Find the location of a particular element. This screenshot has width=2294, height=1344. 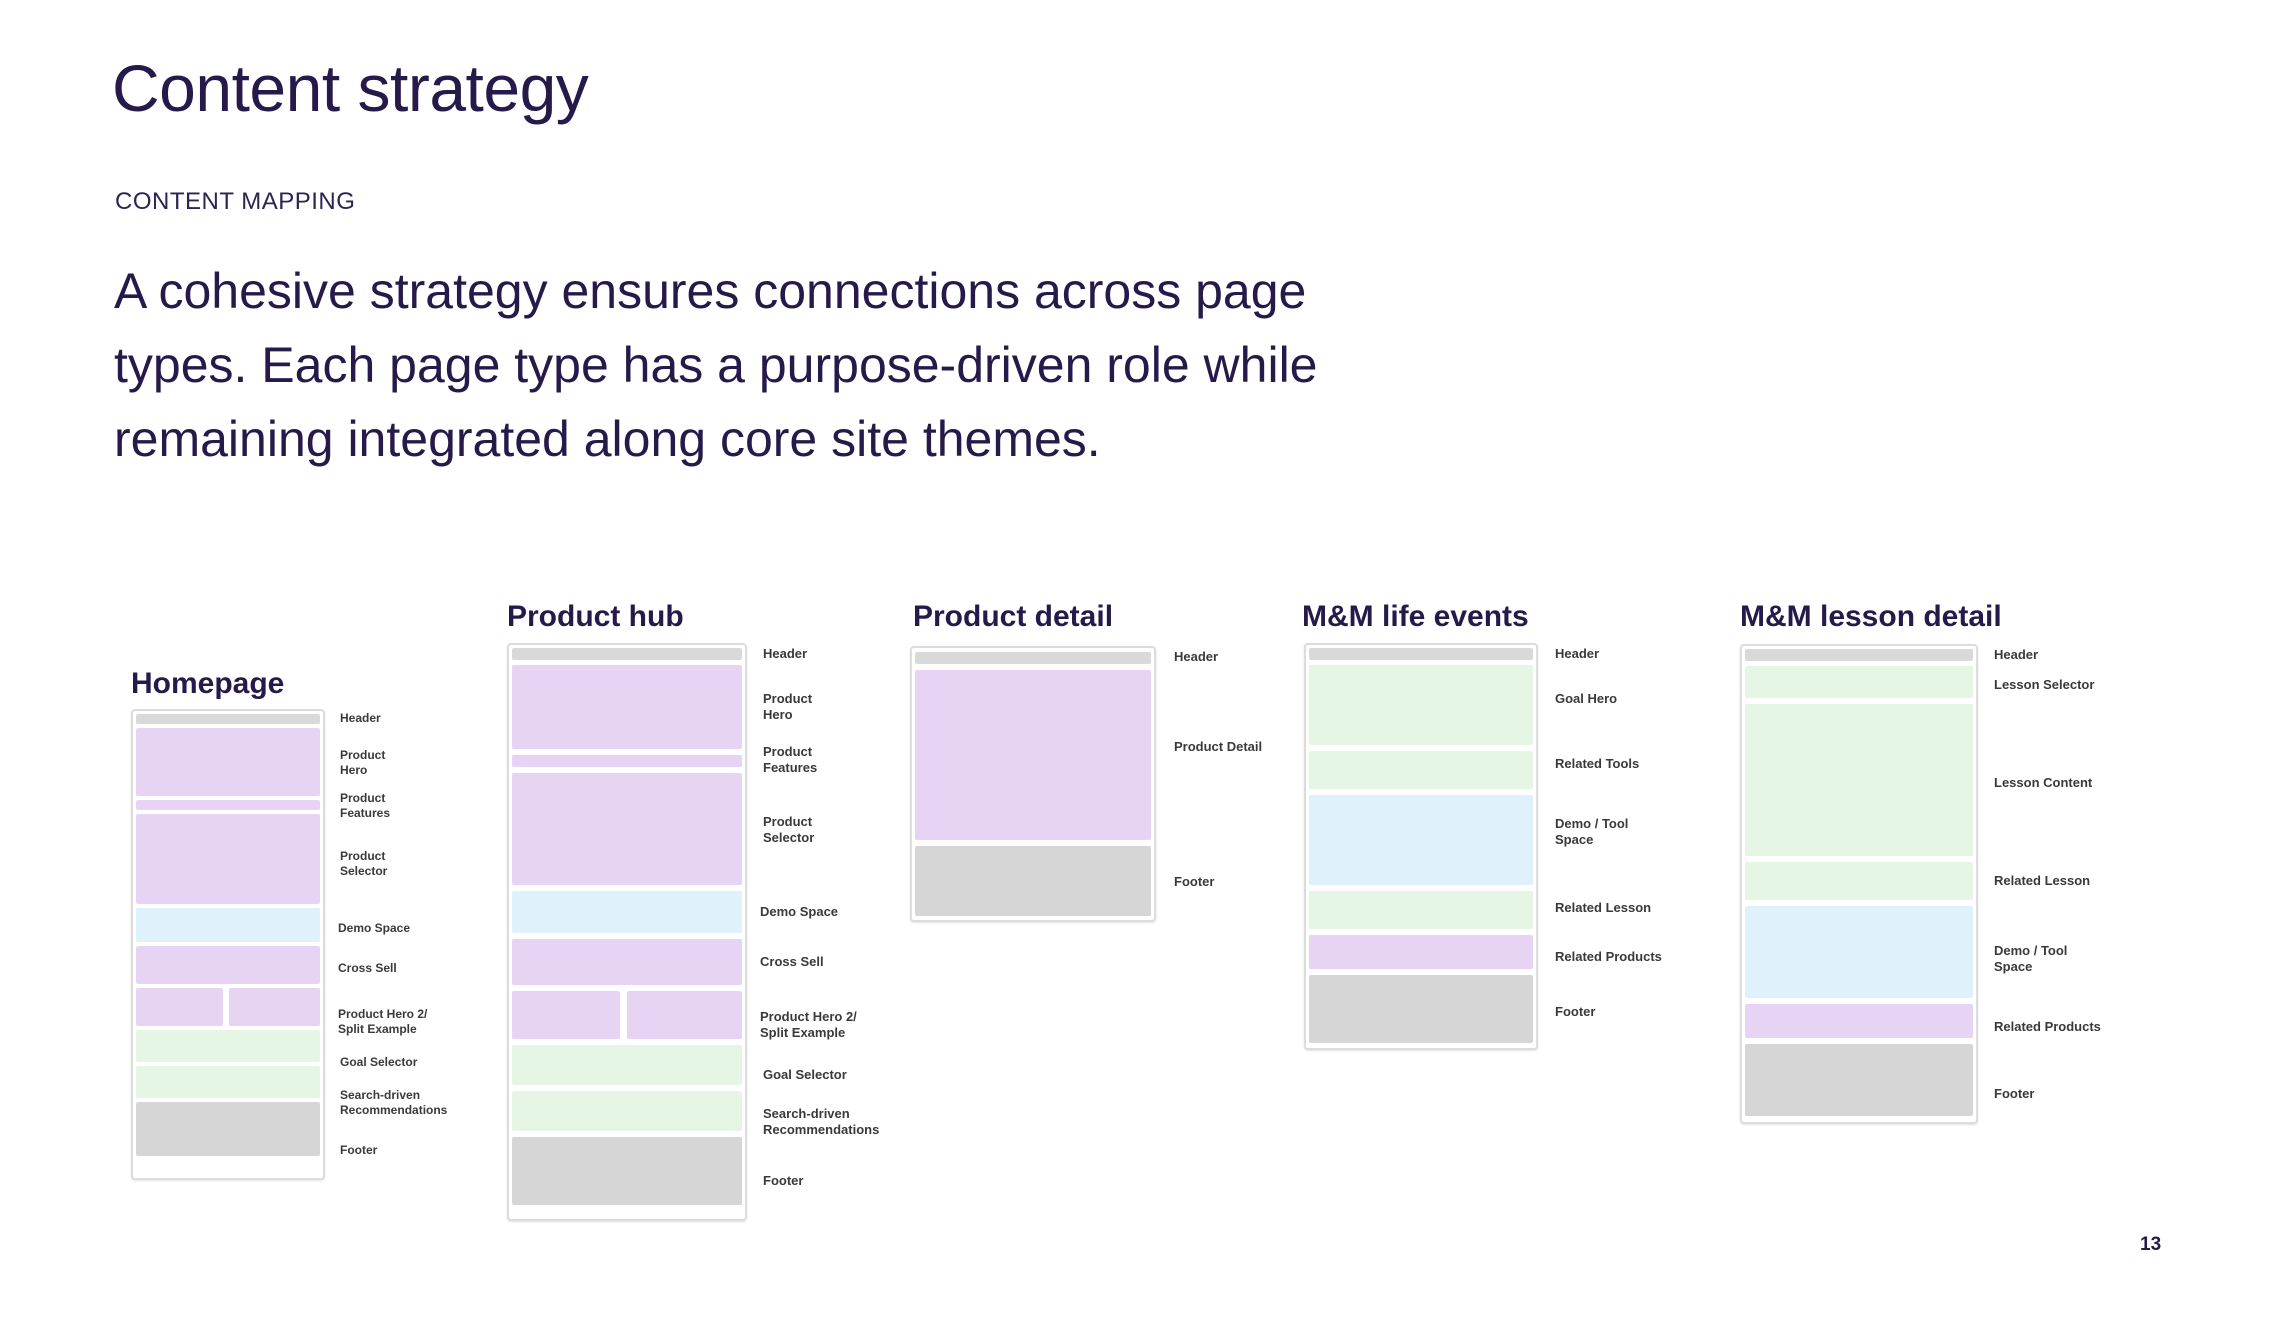

wf-label: Product Detail is located at coordinates (1218, 746).